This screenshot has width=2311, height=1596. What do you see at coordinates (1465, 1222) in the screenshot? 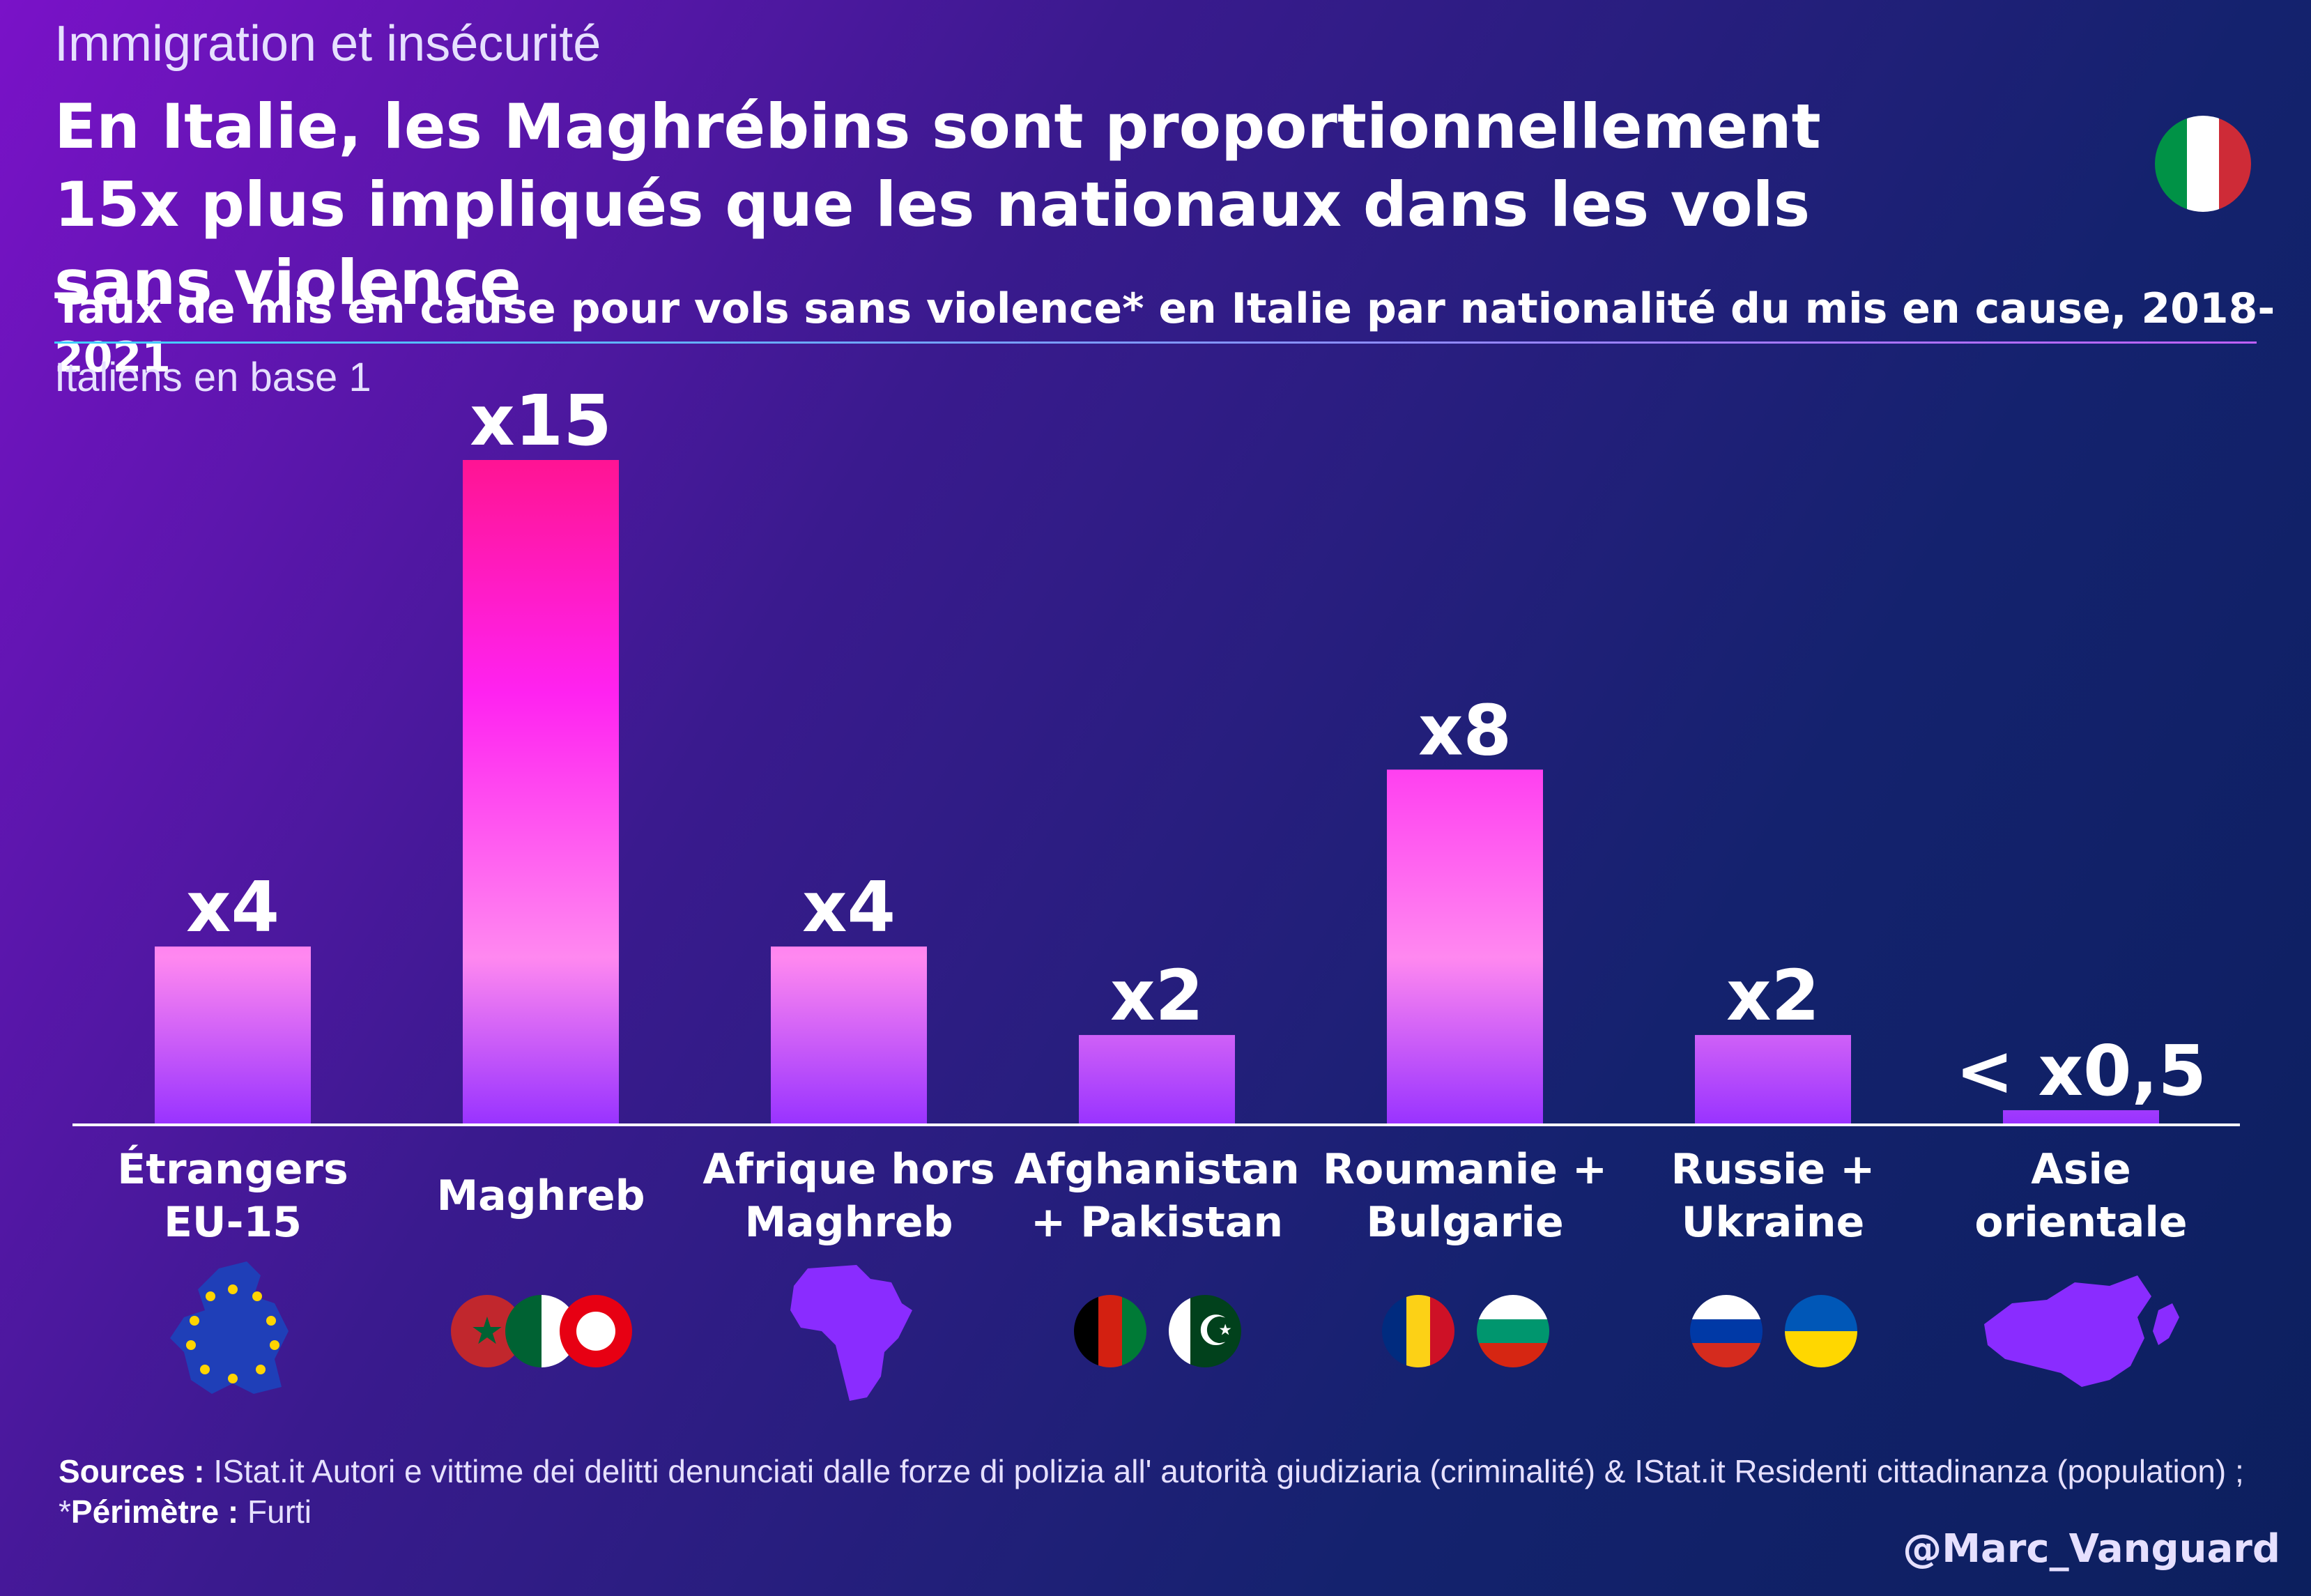
I see `category-label-line: Bulgarie` at bounding box center [1465, 1222].